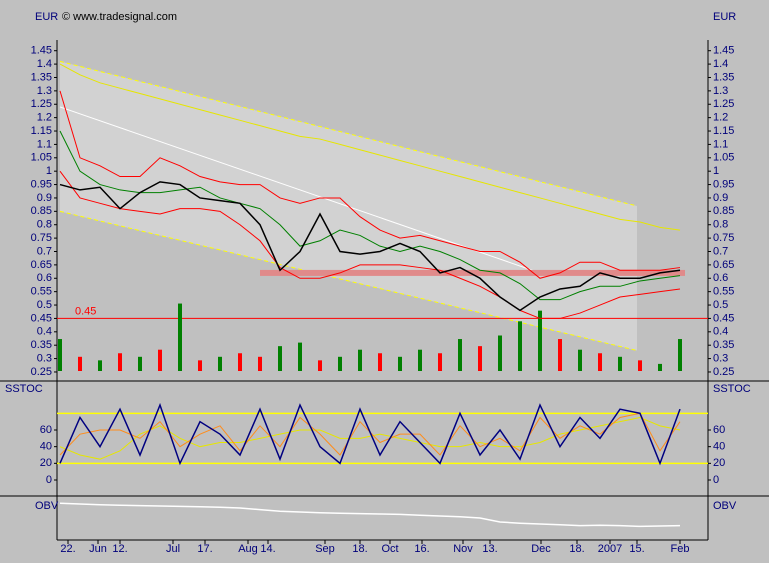 This screenshot has height=563, width=769. What do you see at coordinates (359, 549) in the screenshot?
I see `x-tick-label: 18.` at bounding box center [359, 549].